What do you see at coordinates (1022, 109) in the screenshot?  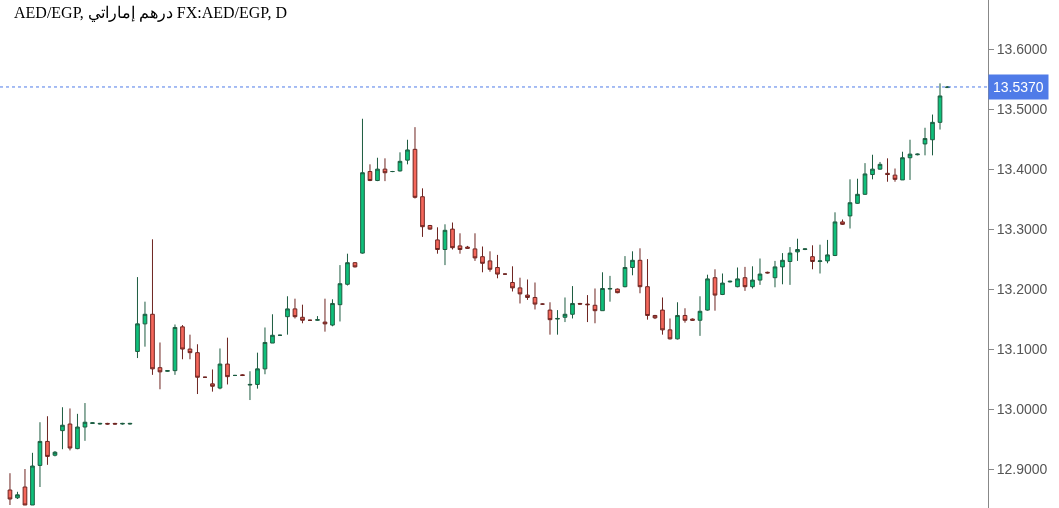 I see `y-tick-label: 13.5000` at bounding box center [1022, 109].